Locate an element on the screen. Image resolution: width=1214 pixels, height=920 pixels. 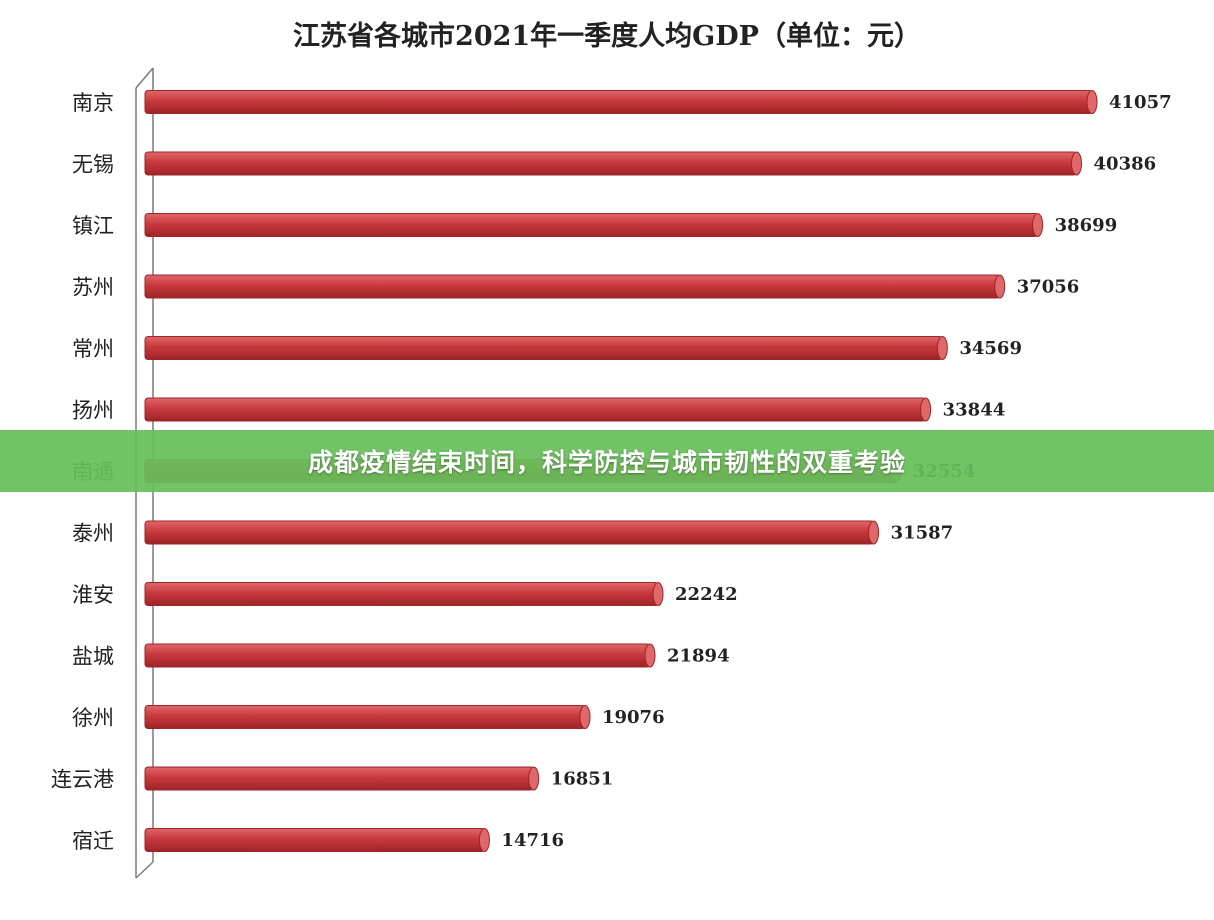
data-label: 22242 is located at coordinates (706, 594).